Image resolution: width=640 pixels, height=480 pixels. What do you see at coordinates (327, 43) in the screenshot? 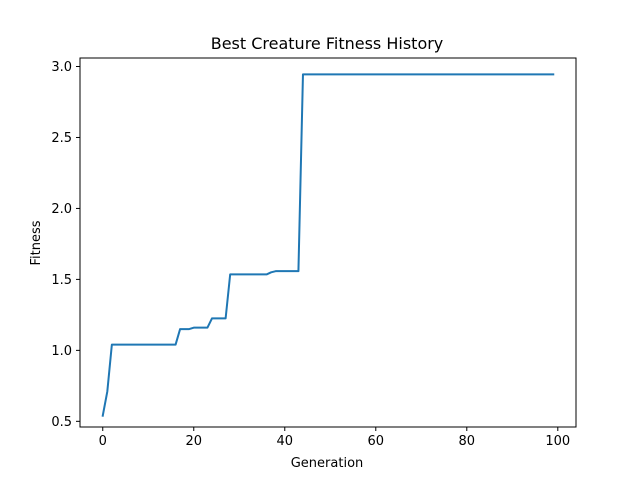
I see `chart-title: Best Creature Fitness History` at bounding box center [327, 43].